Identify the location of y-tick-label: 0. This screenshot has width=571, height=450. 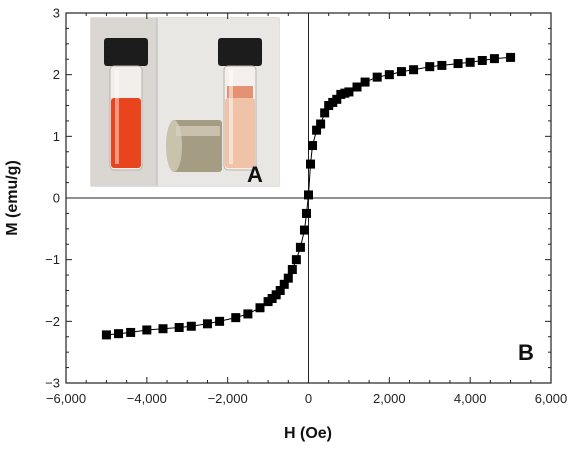
(56, 198).